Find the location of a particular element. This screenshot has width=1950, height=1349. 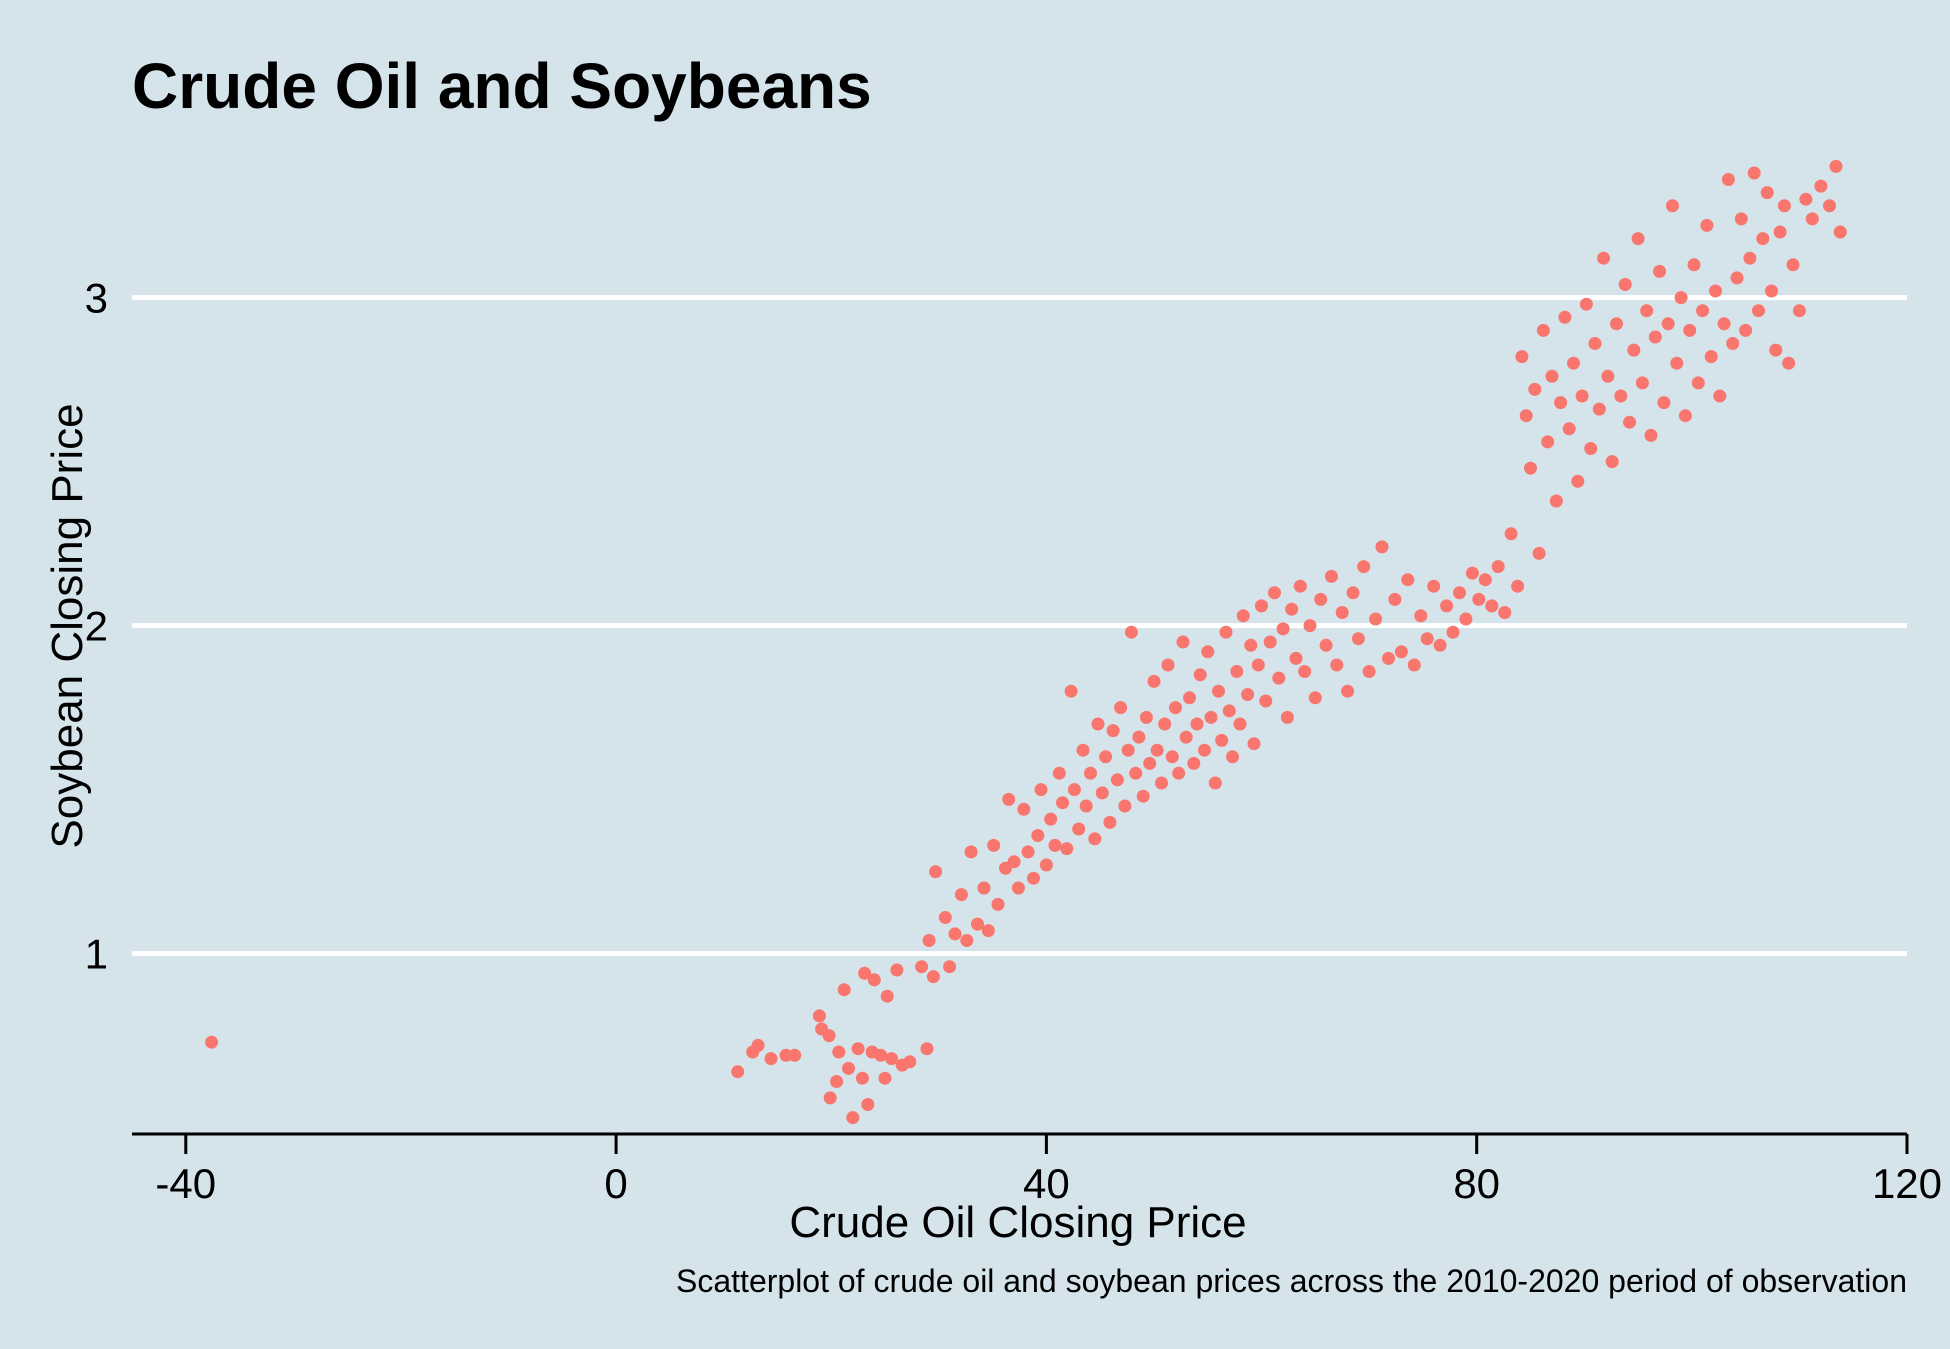

x-tick-label: 40 is located at coordinates (1046, 1183).